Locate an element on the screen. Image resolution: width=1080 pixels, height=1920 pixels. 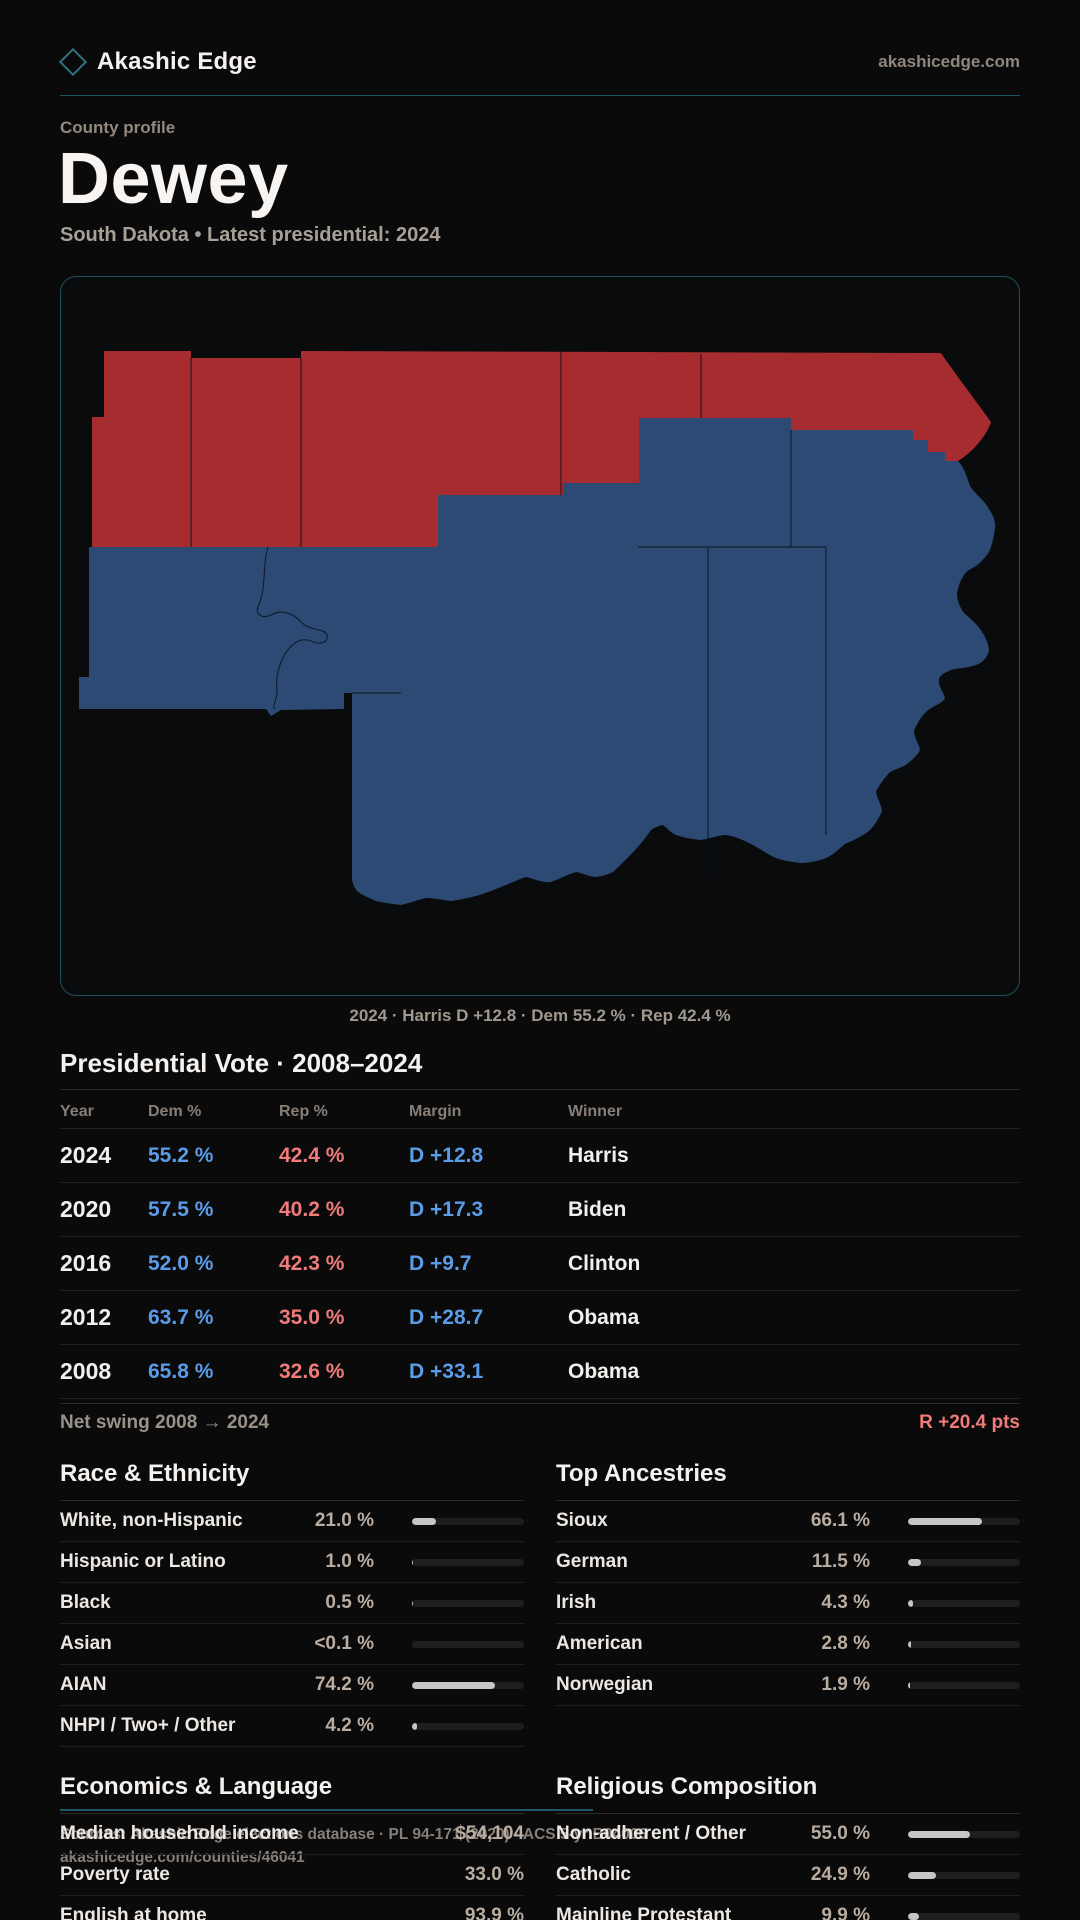
rep-cell: 40.2 % is located at coordinates (312, 1209).